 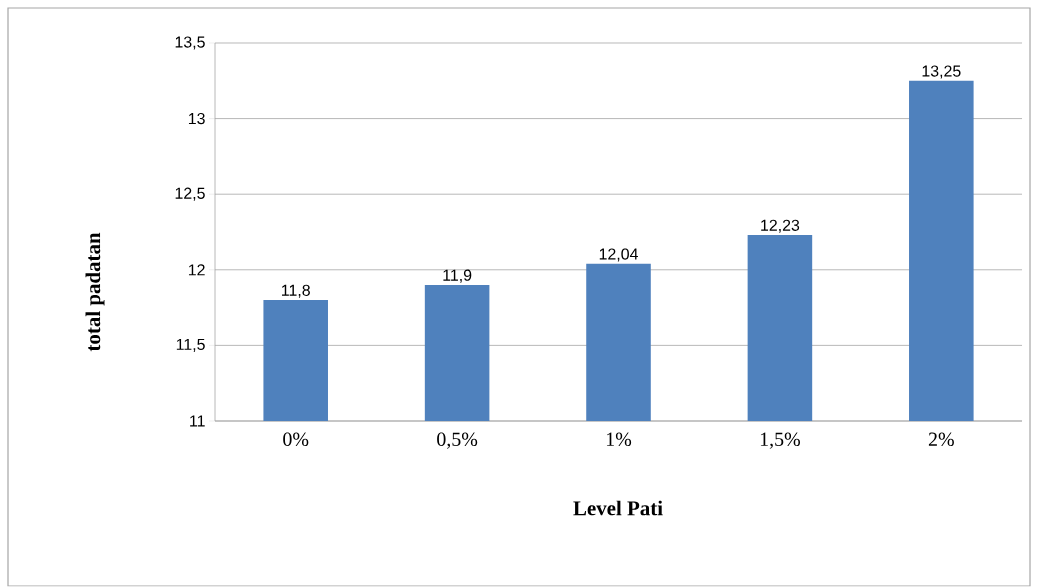 I want to click on x-axis-title: Level Pati, so click(x=618, y=508).